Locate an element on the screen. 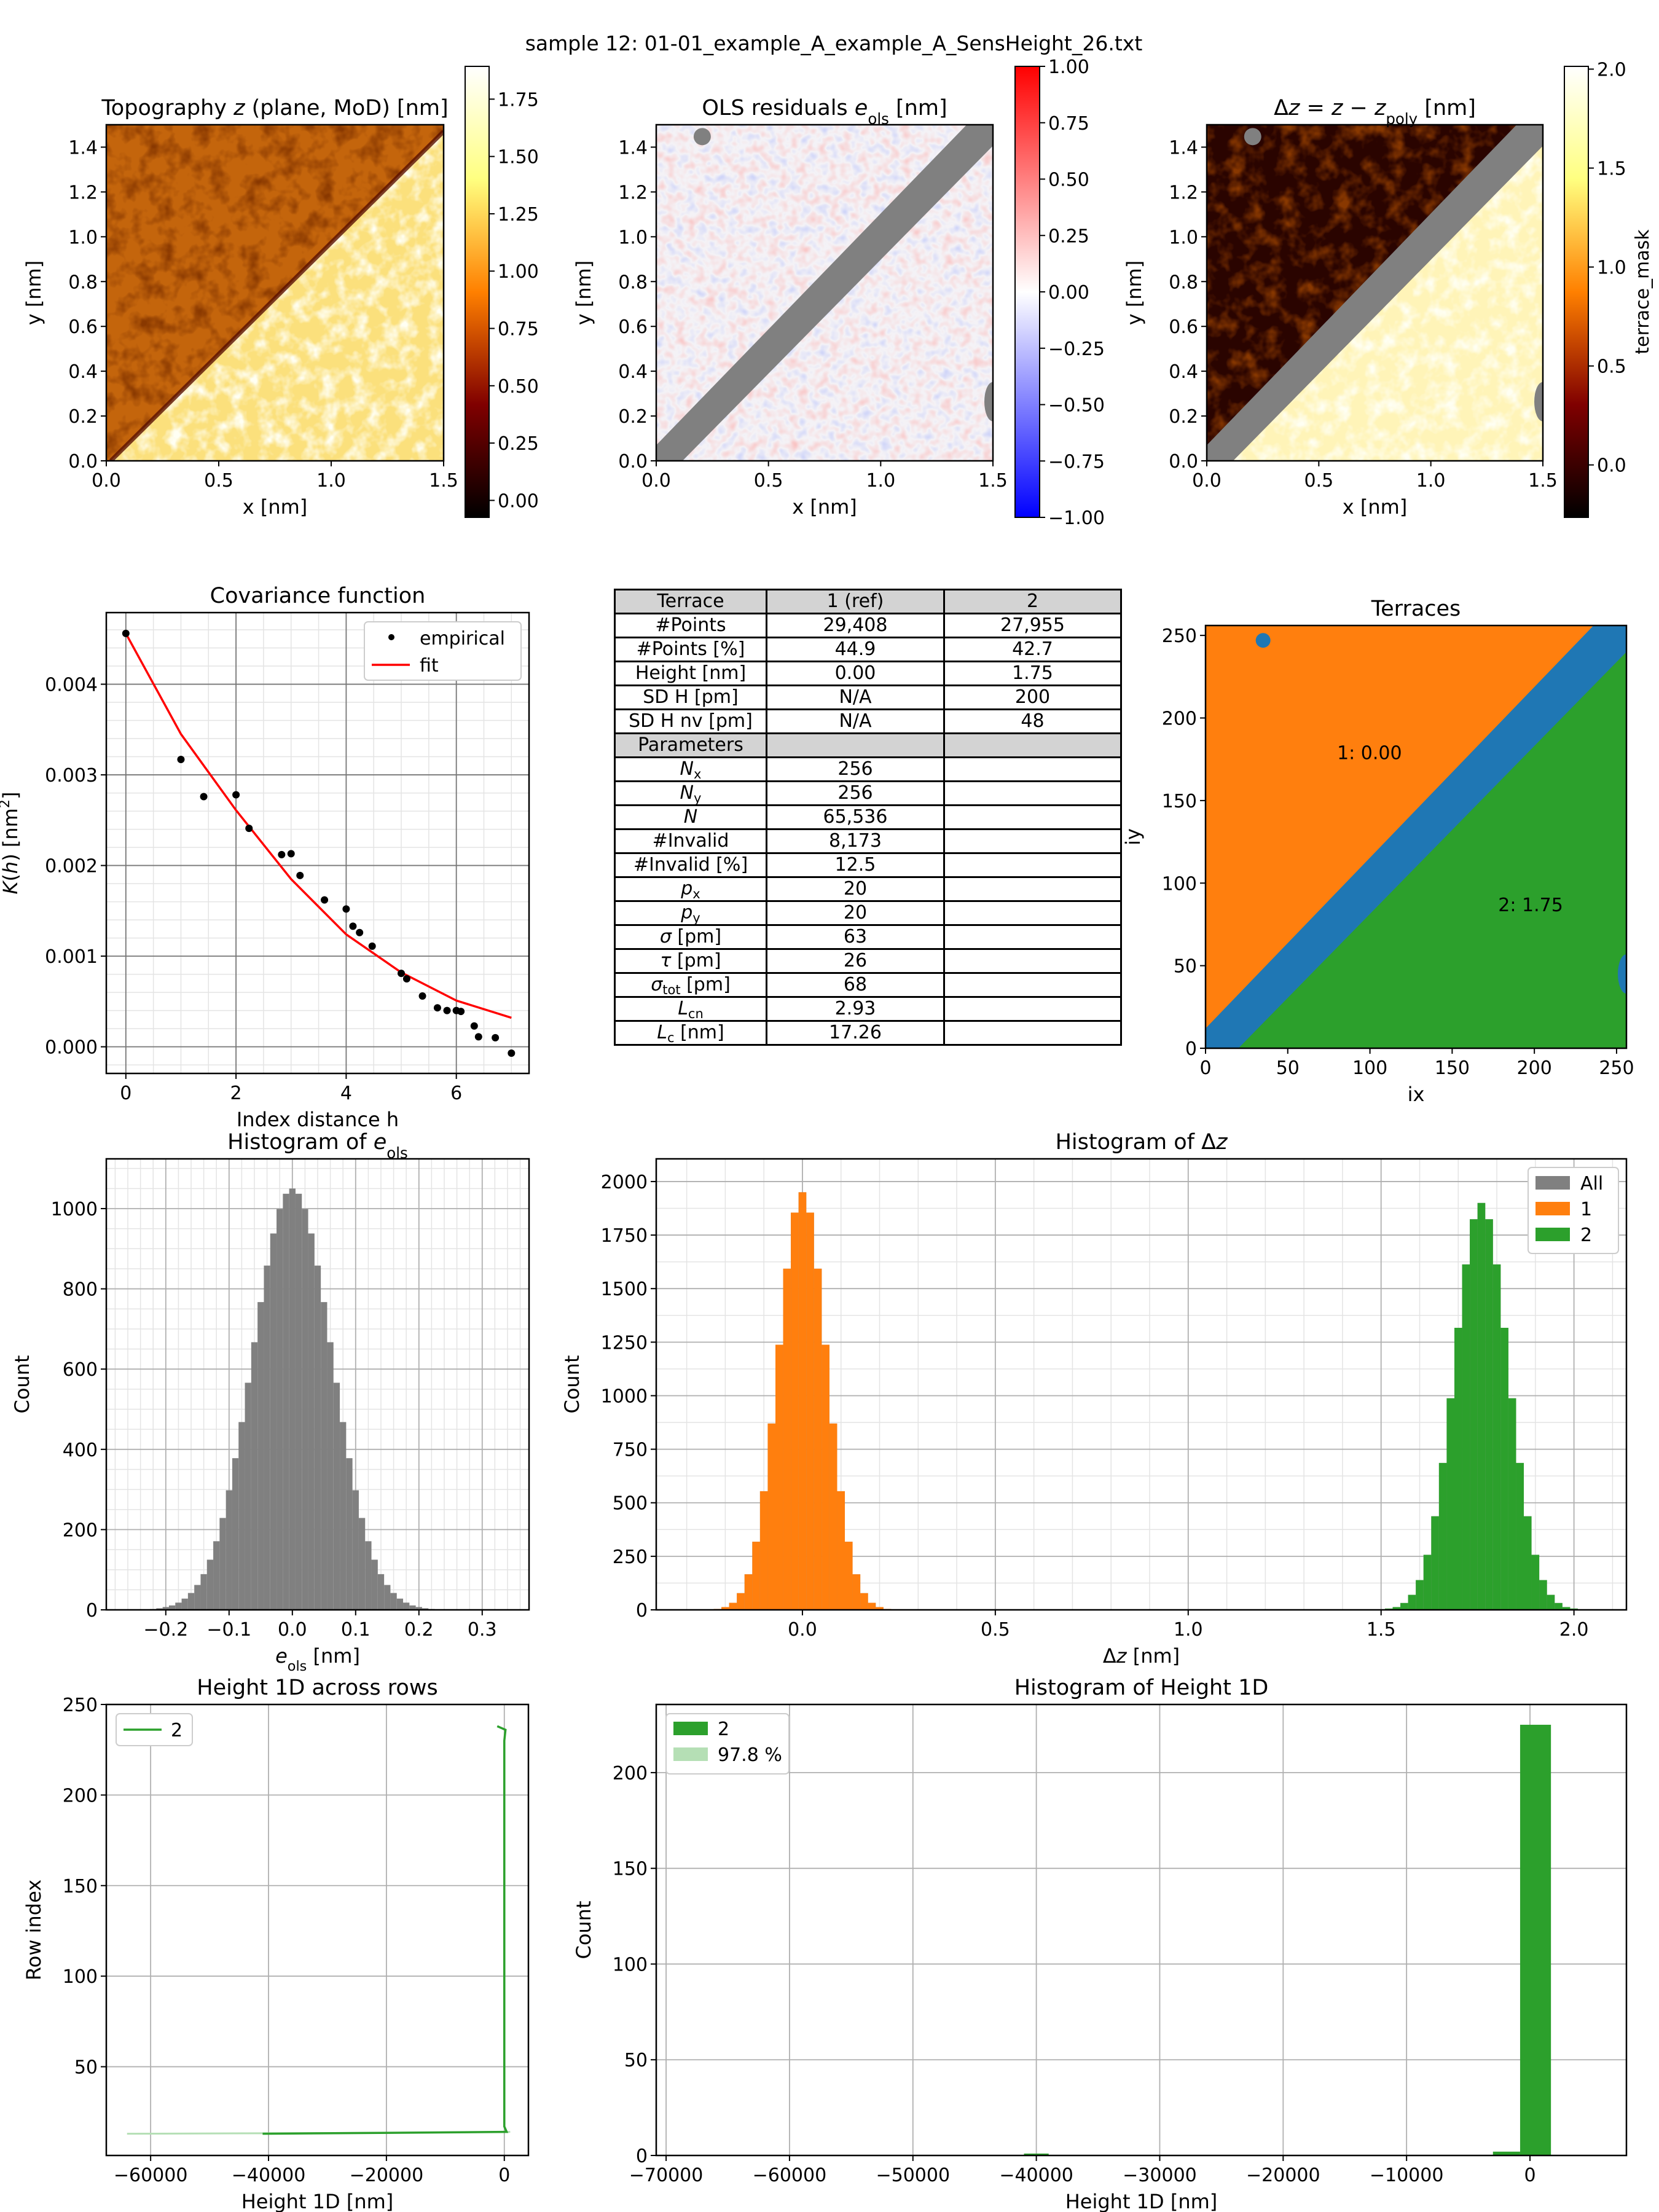  table-cell: 0.00 is located at coordinates (855, 673).